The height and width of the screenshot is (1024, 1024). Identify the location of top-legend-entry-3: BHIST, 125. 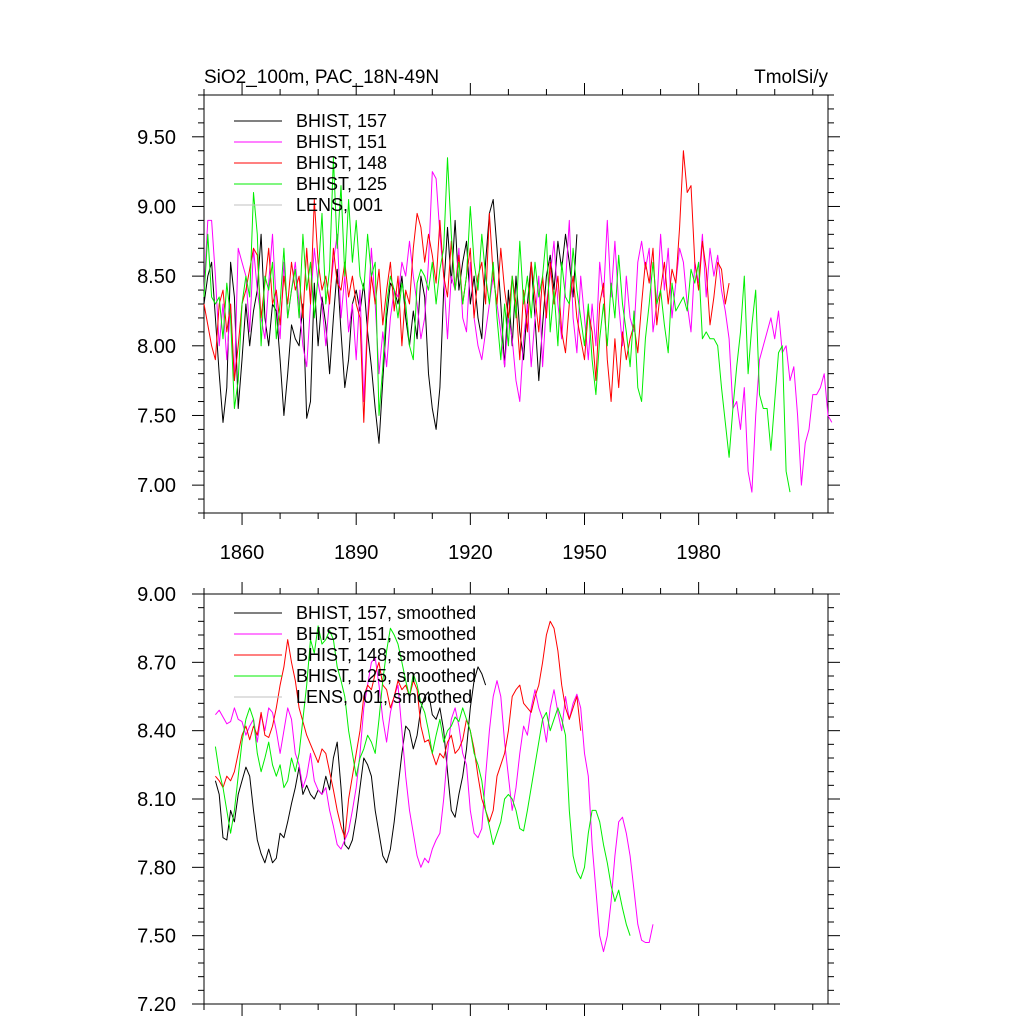
(310, 184).